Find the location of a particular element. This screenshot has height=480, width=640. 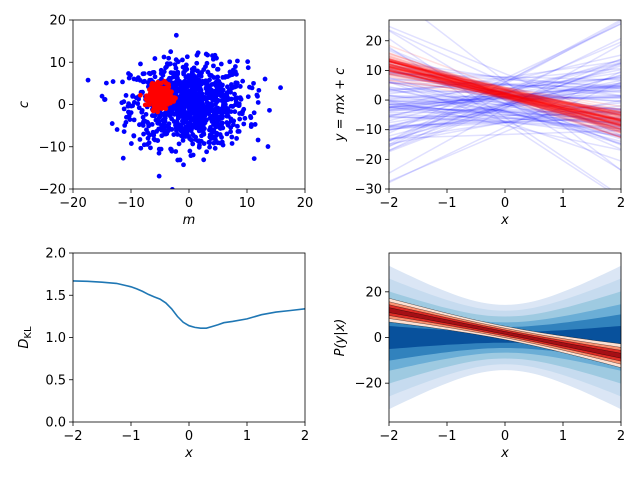

predictive-xtick-label: 0 is located at coordinates (505, 436).